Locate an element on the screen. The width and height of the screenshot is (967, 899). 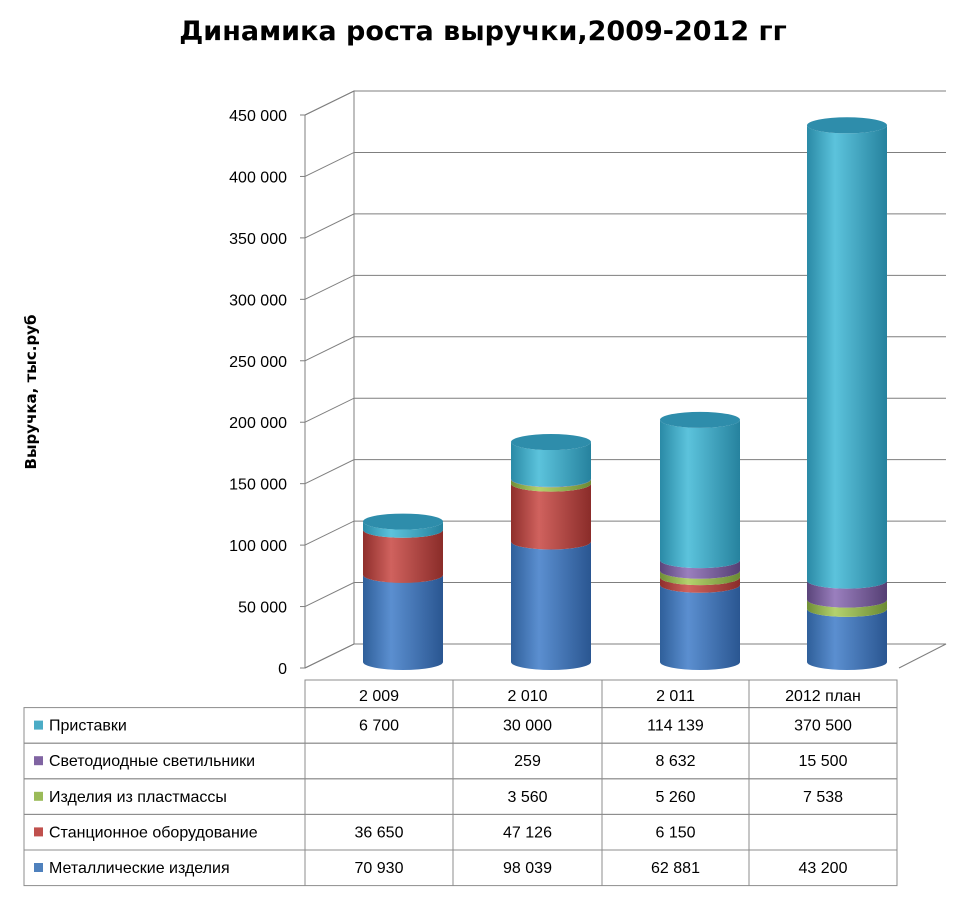
data-label: 8 632 is located at coordinates (675, 761).